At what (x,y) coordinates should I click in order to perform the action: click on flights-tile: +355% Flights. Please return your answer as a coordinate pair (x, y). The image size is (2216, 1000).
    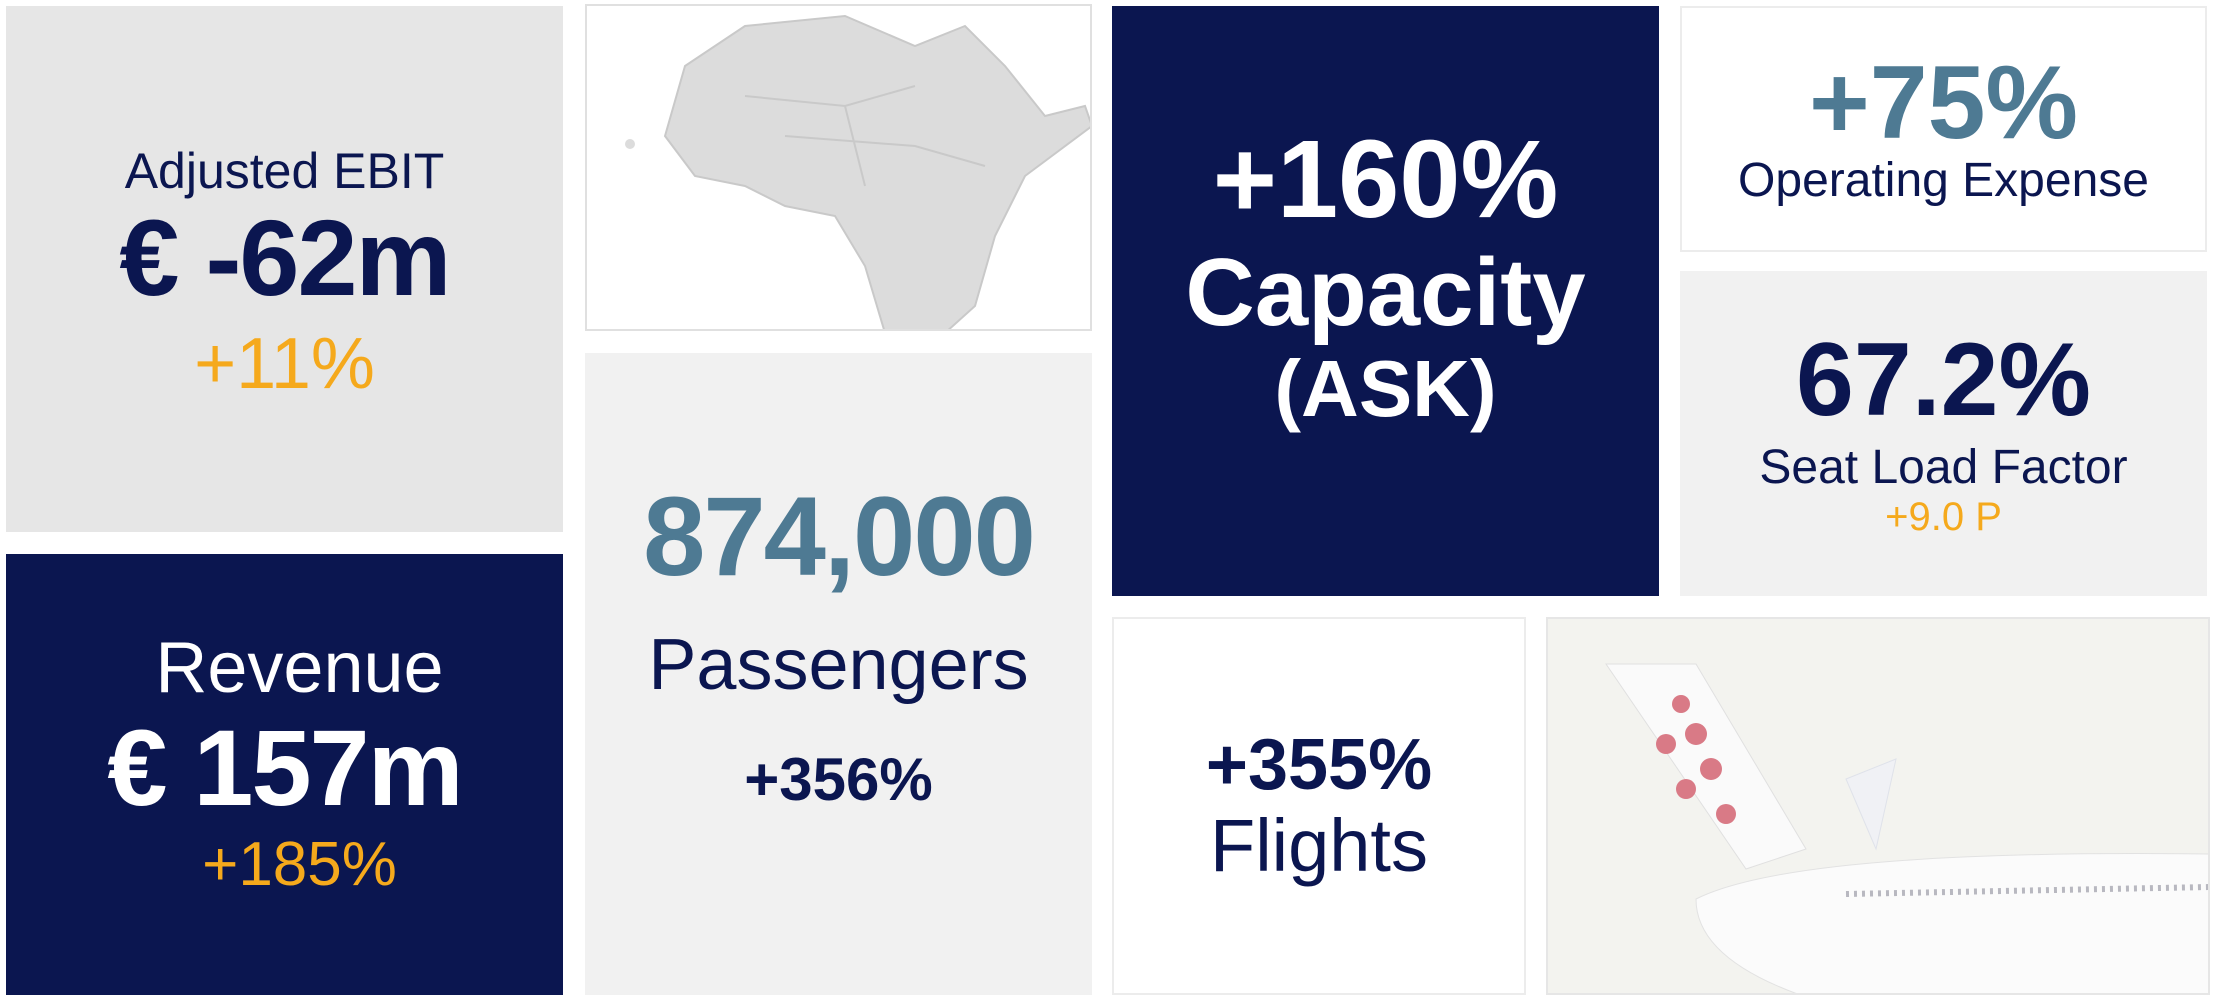
    Looking at the image, I should click on (1319, 806).